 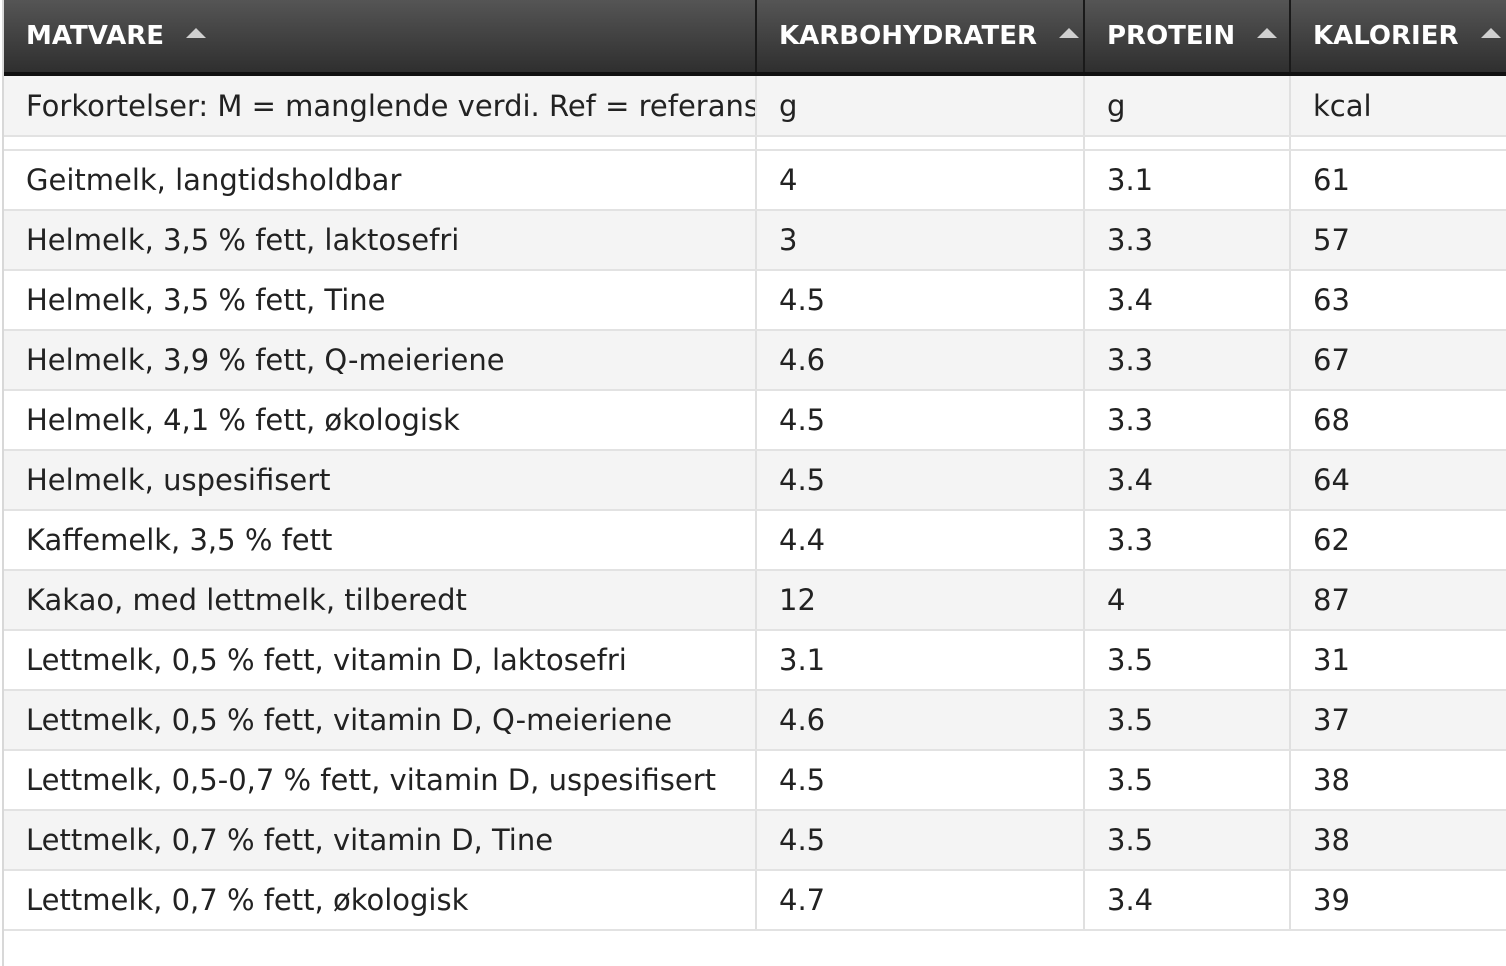 What do you see at coordinates (920, 540) in the screenshot?
I see `carbs-cell: 4.4` at bounding box center [920, 540].